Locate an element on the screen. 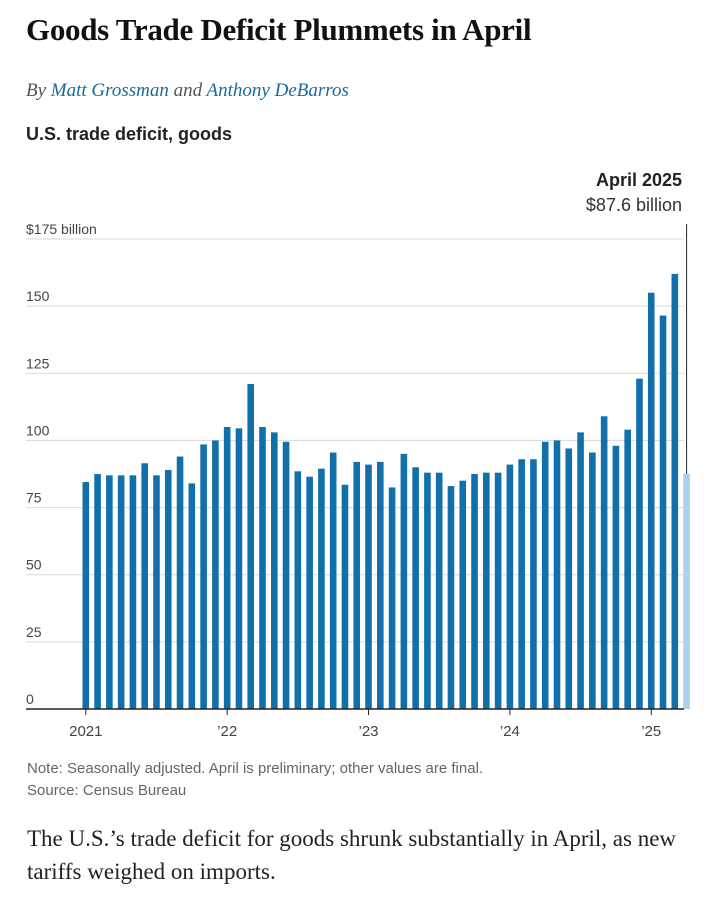 This screenshot has width=710, height=900. bar-dec-2023: Dec 2023: 88 is located at coordinates (498, 590).